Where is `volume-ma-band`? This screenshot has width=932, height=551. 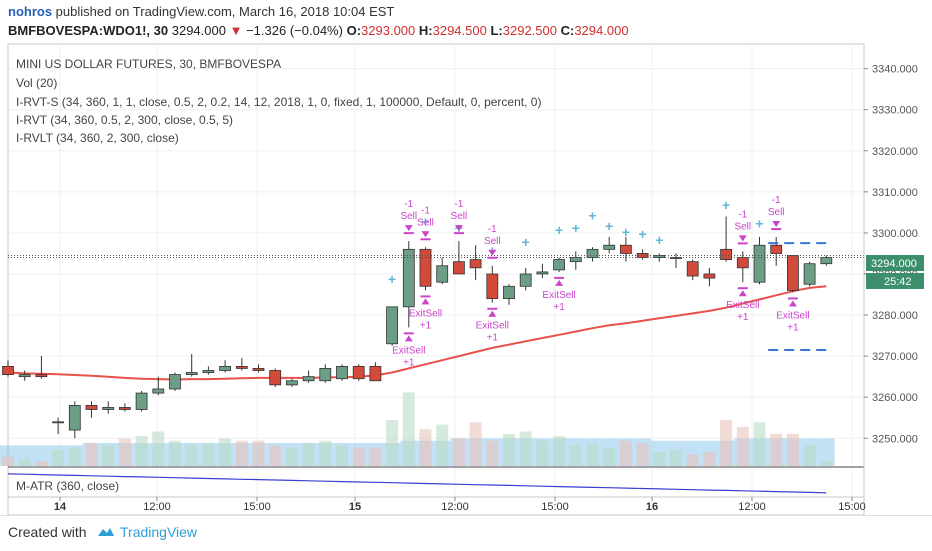 volume-ma-band is located at coordinates (41, 455).